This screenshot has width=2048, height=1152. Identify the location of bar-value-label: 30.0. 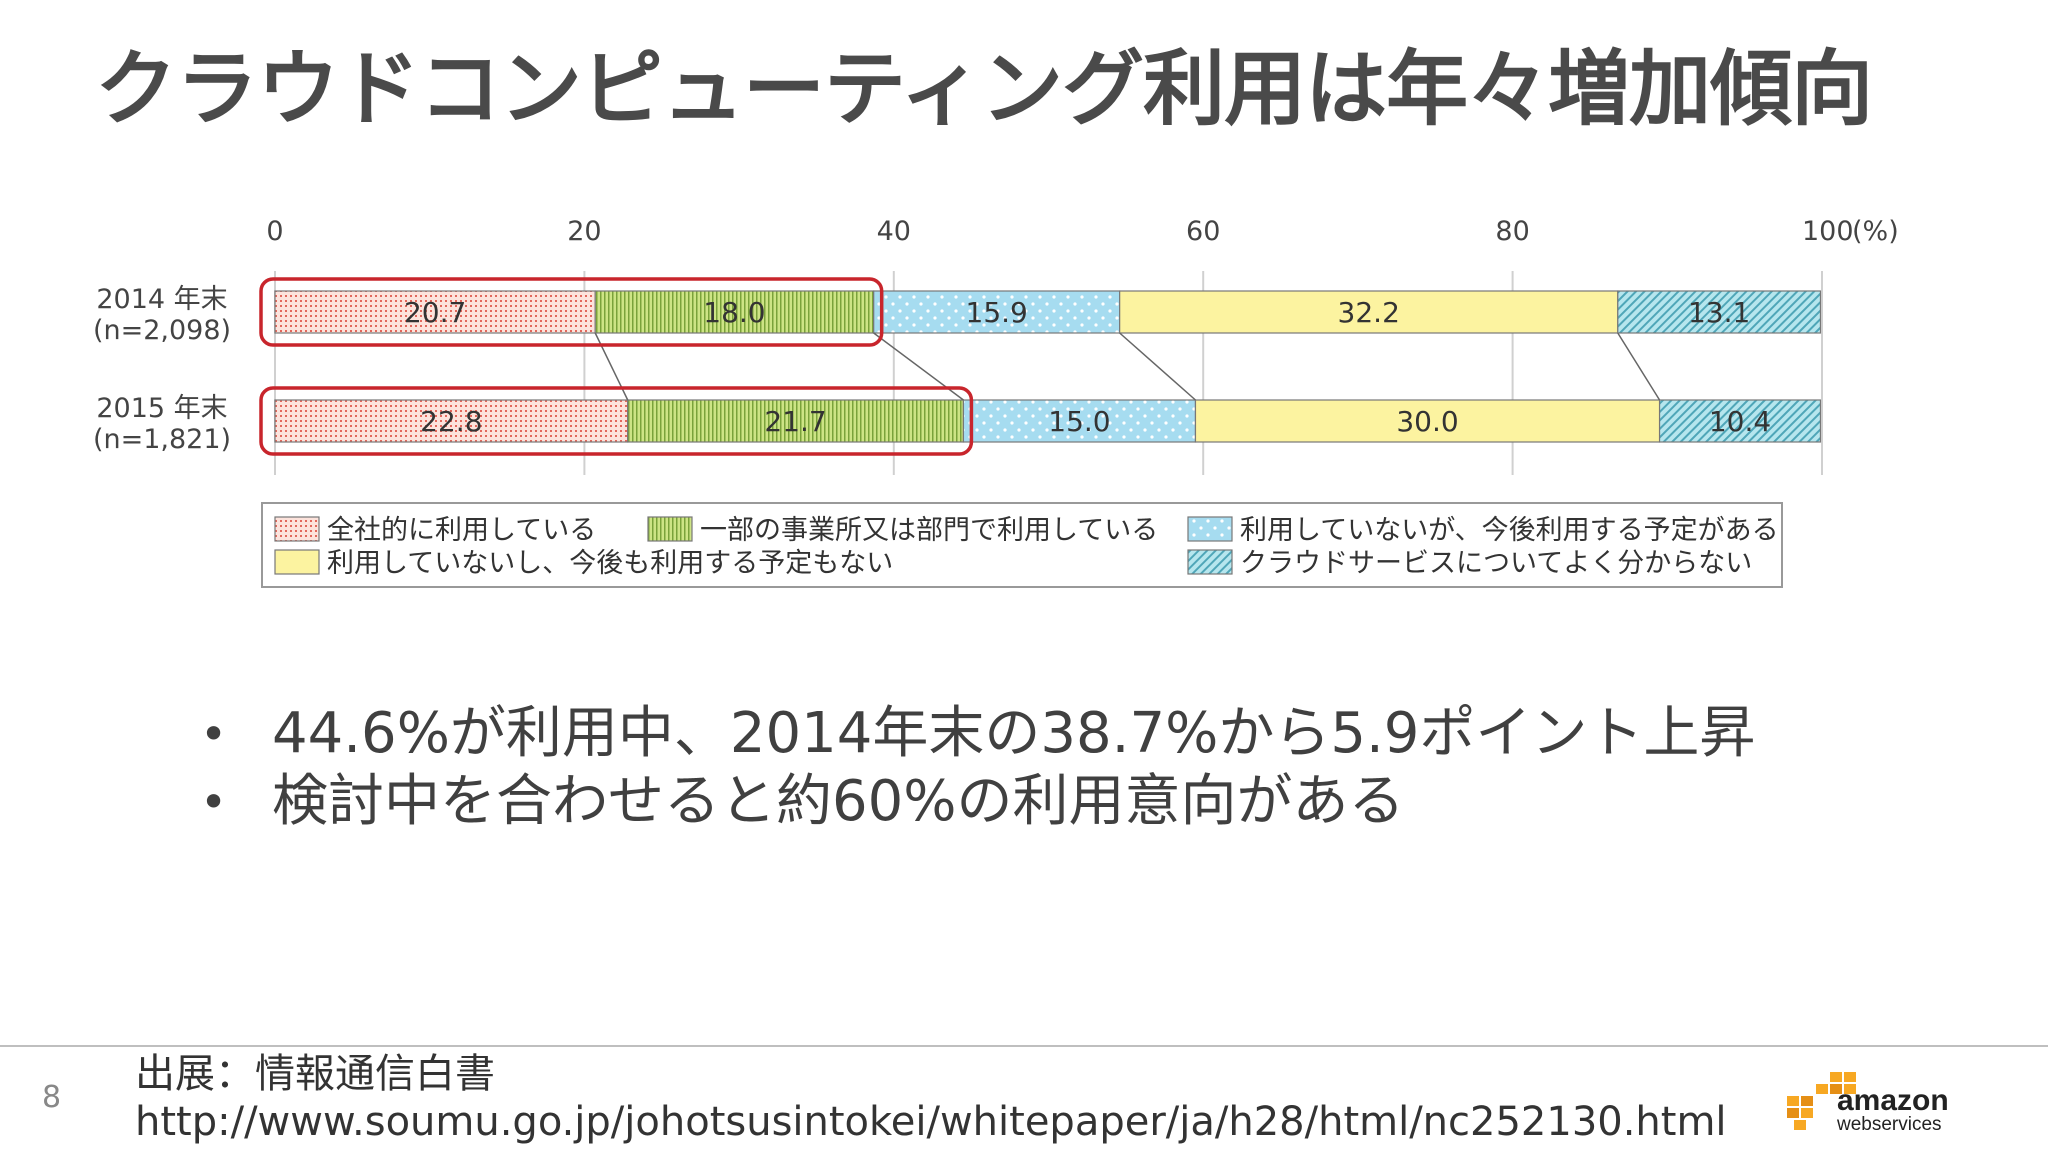
(1427, 421).